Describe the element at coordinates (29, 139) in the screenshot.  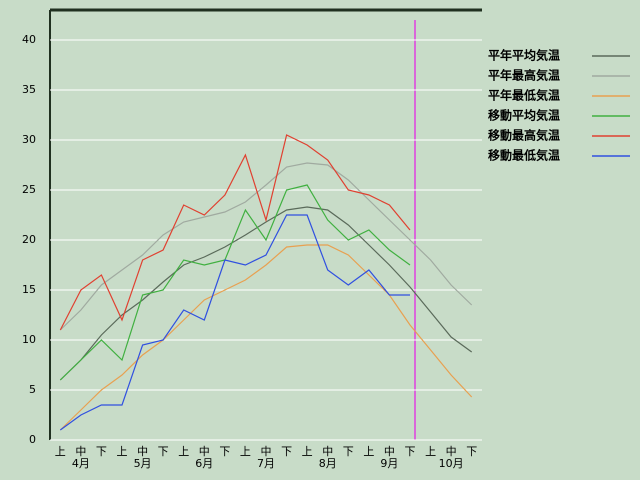
I see `y-tick-label: 30` at that location.